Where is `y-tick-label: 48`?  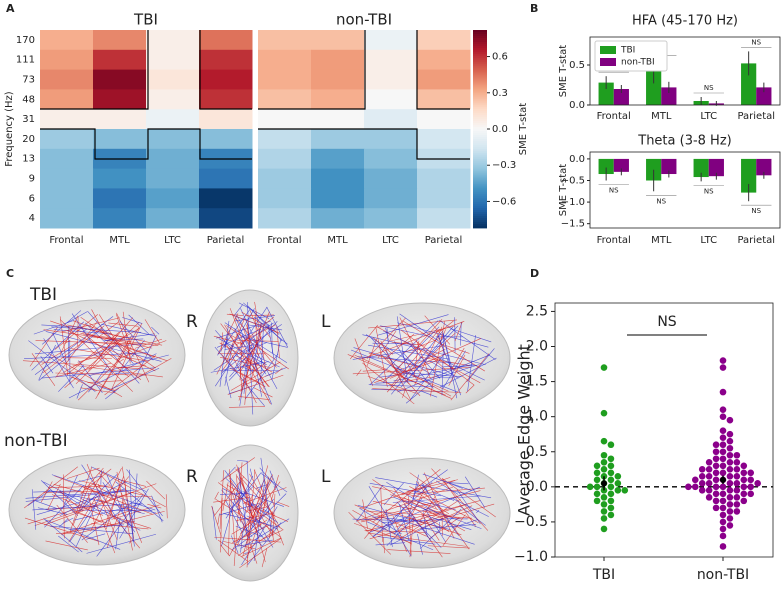 y-tick-label: 48 is located at coordinates (28, 99).